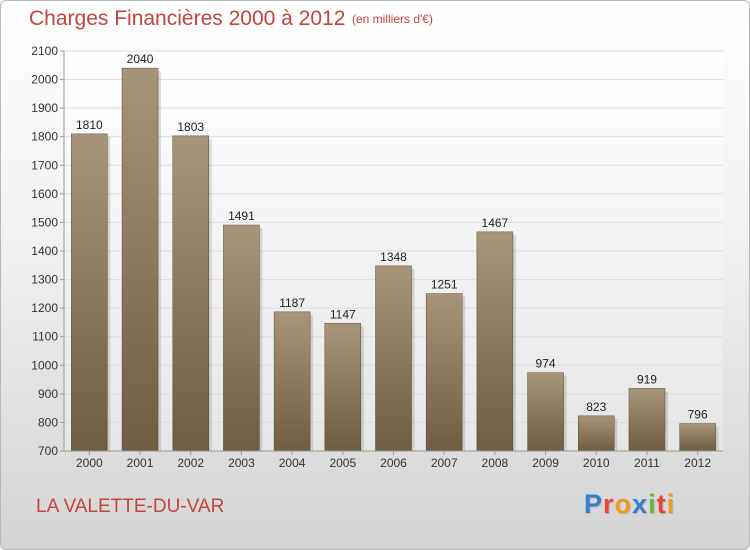  I want to click on data-label: 919, so click(647, 379).